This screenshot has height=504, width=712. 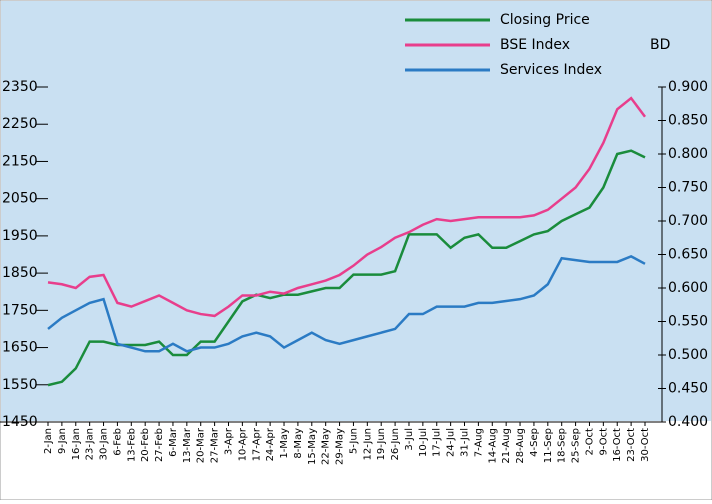 I want to click on y2-tick-label: 0.400, so click(x=688, y=422).